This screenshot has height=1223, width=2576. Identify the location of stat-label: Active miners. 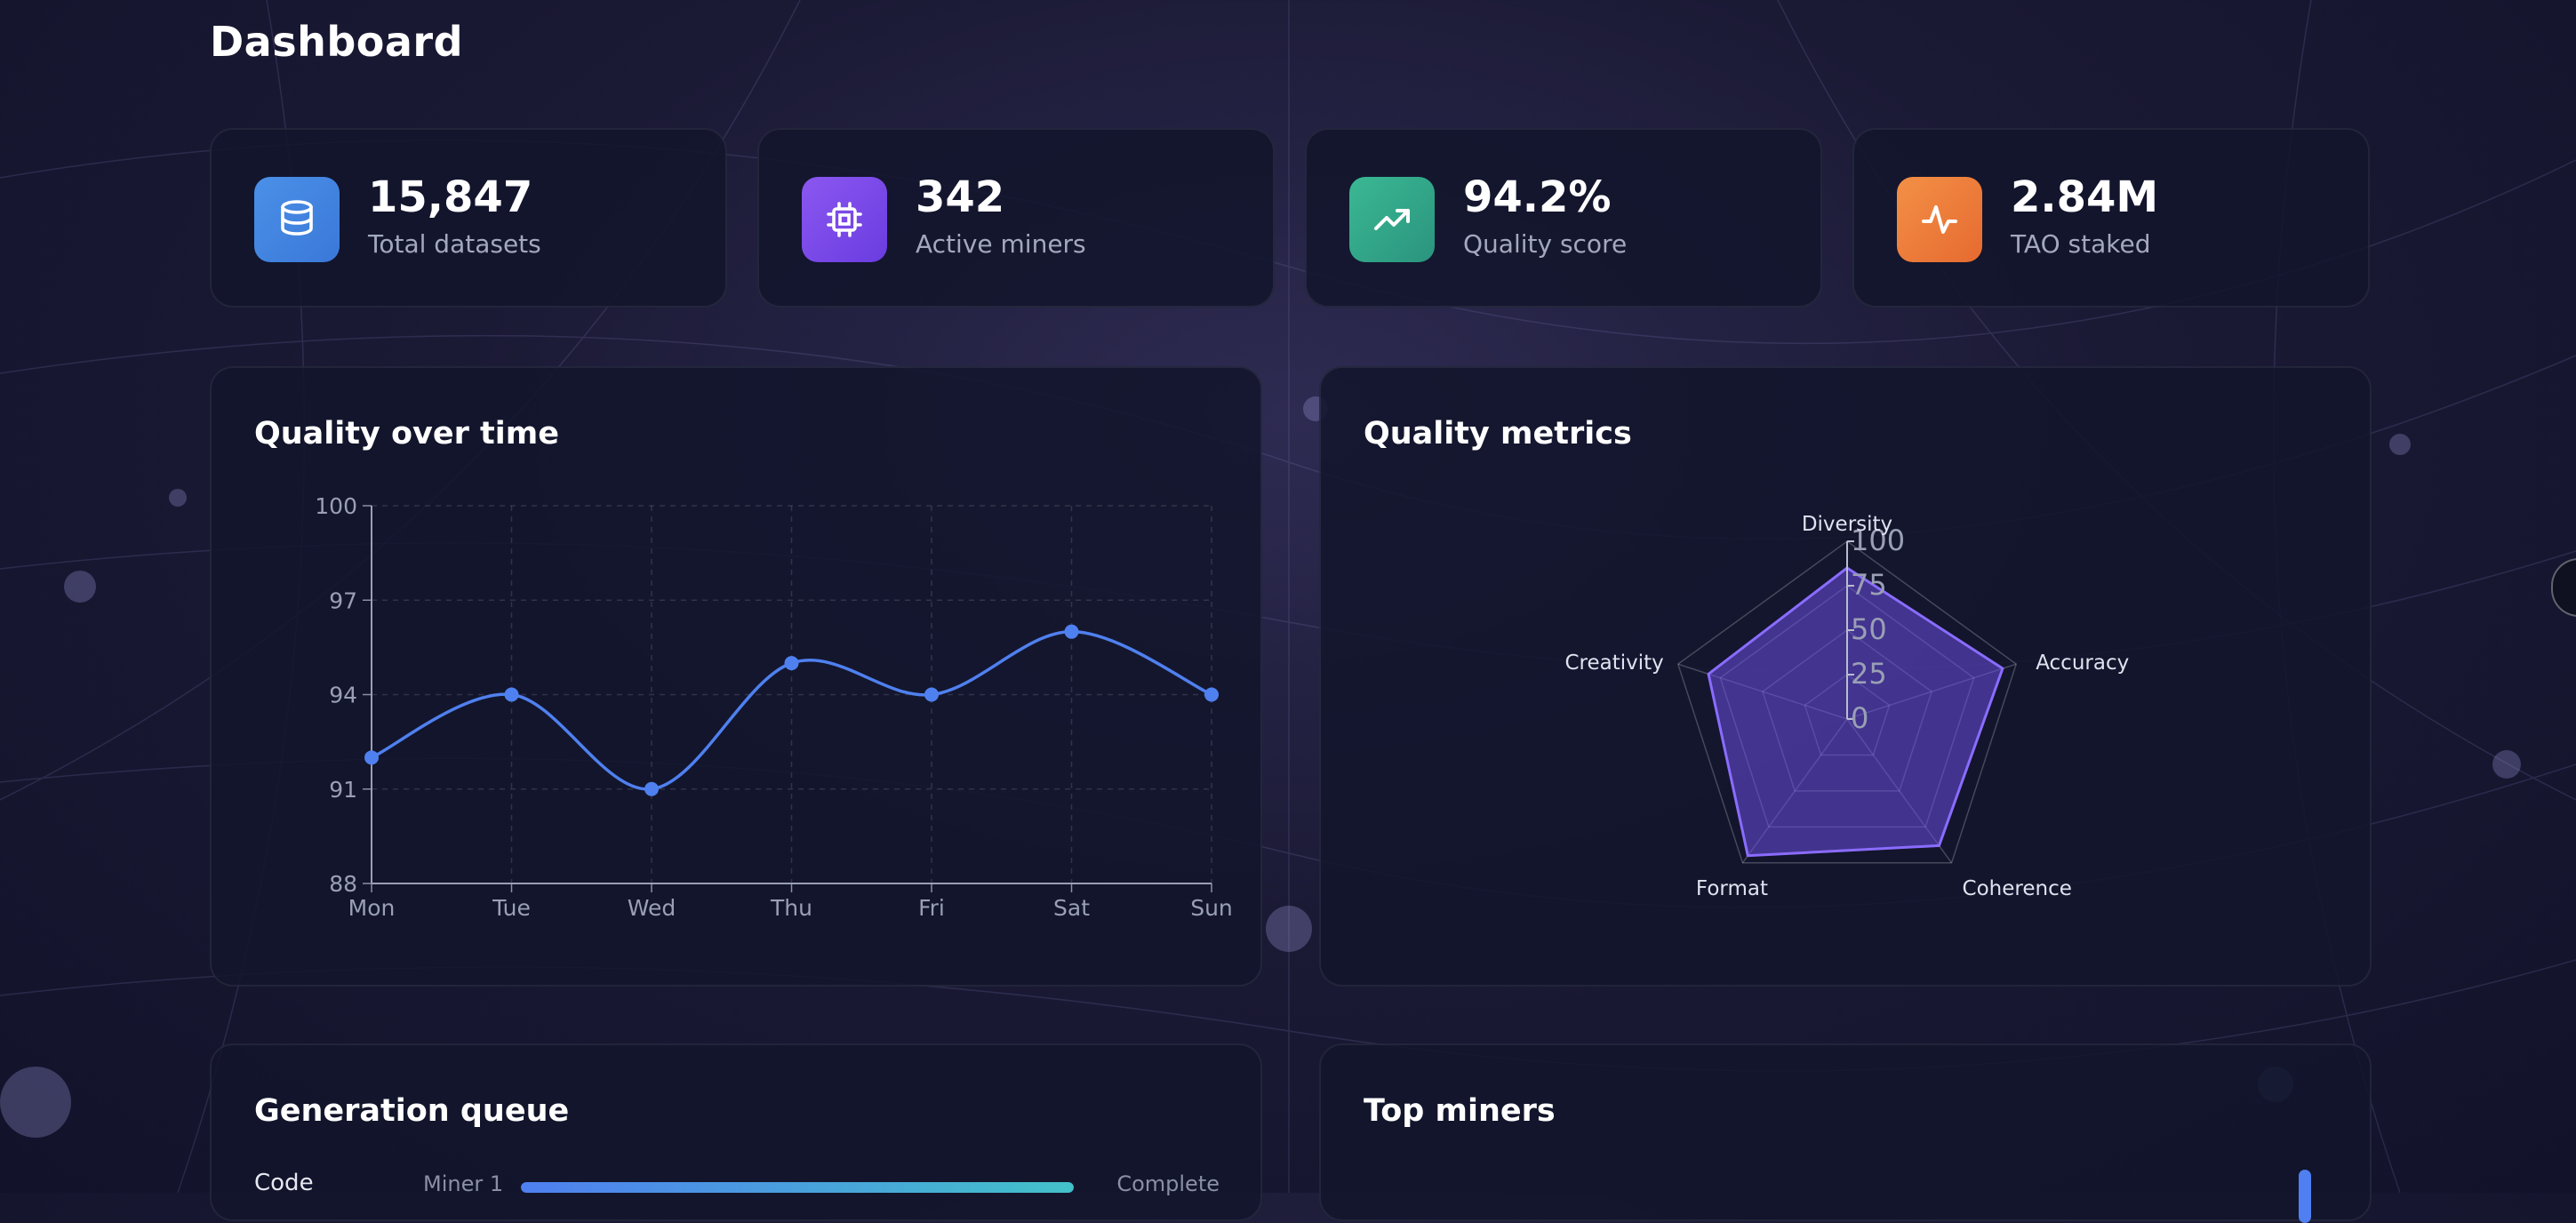
(1001, 244).